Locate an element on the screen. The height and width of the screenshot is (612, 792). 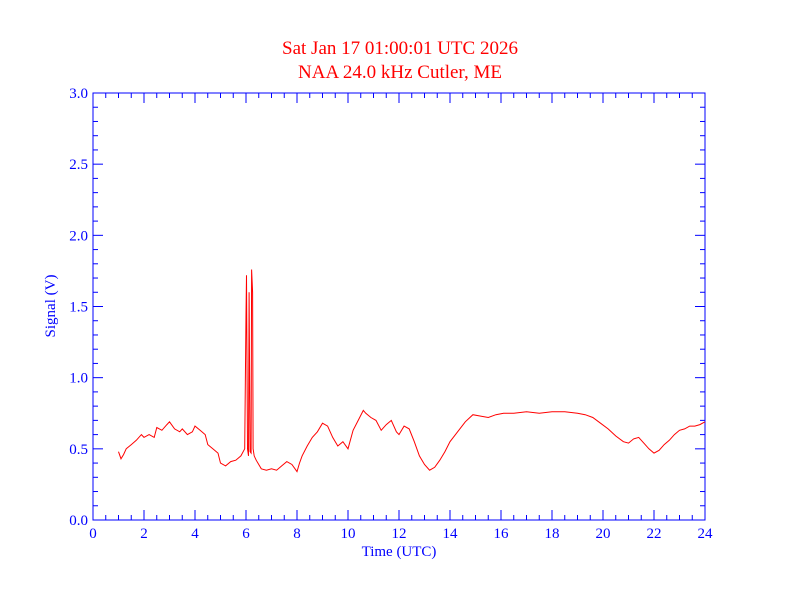
x-tick-label: 0 is located at coordinates (93, 534).